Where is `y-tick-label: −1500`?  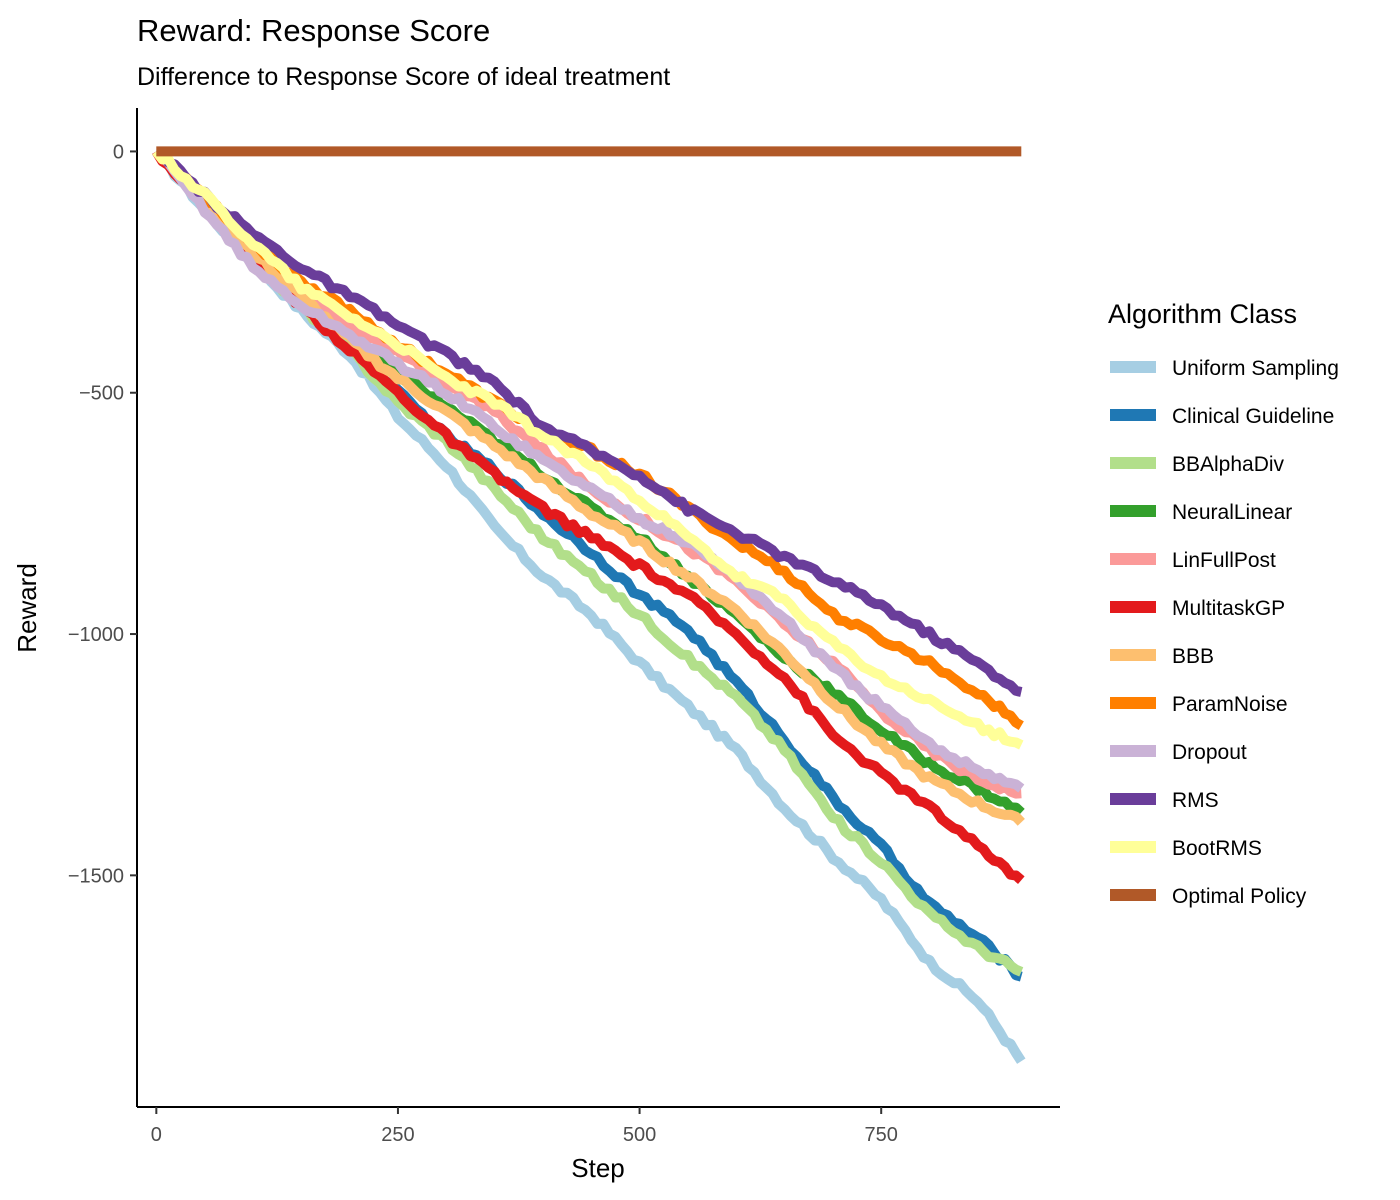
y-tick-label: −1500 is located at coordinates (96, 876).